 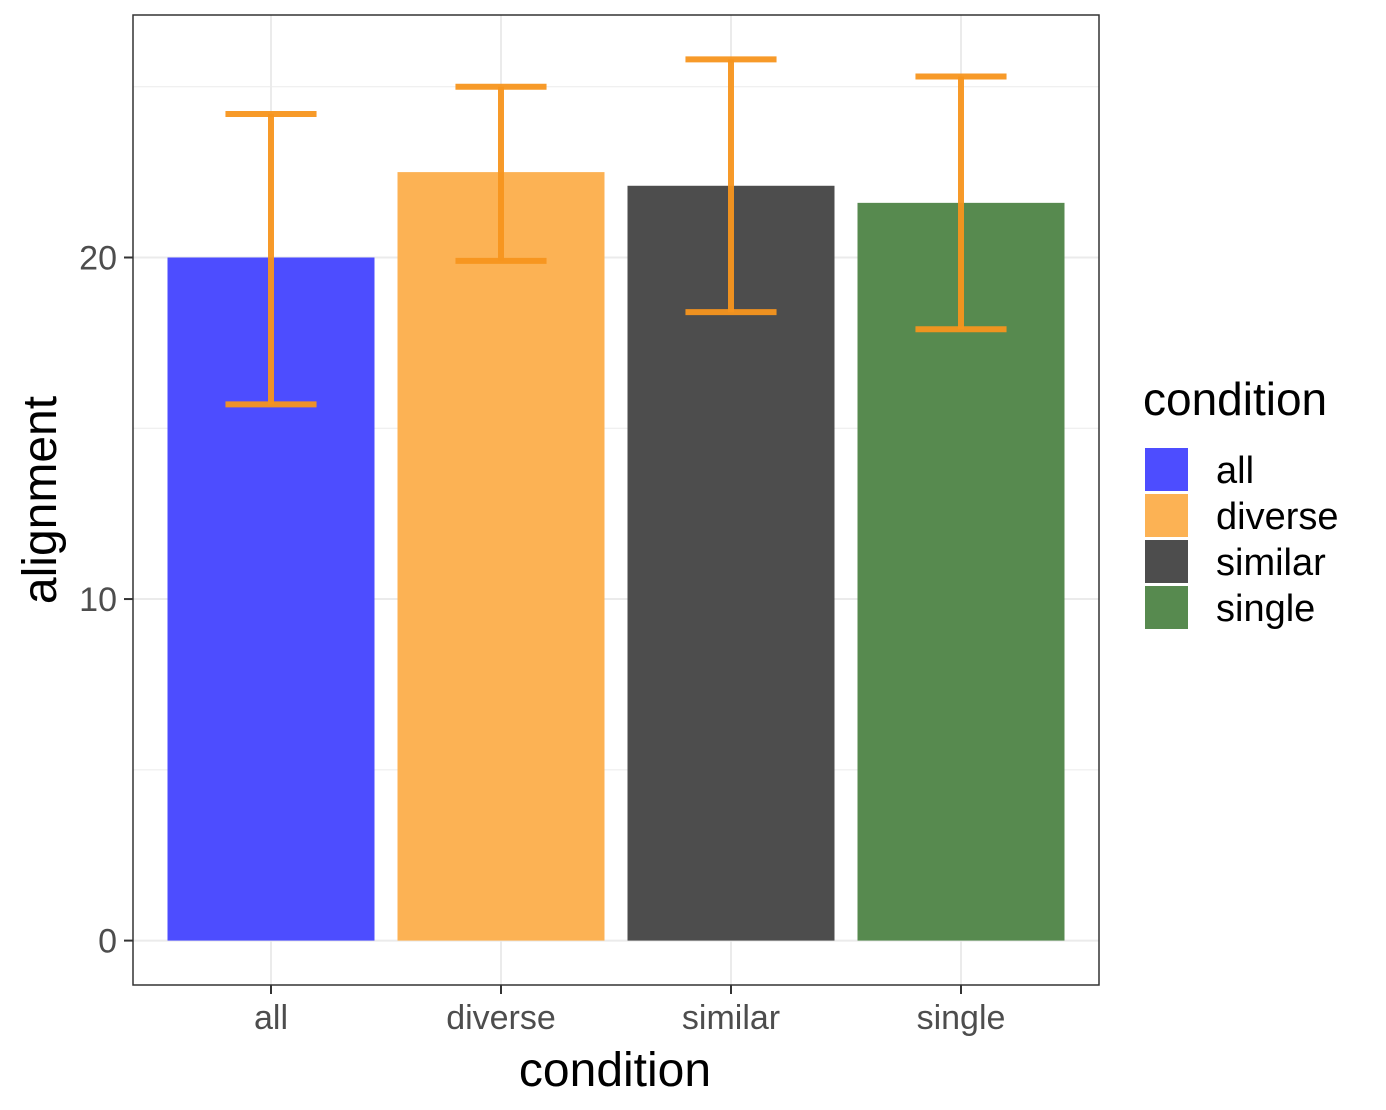 What do you see at coordinates (1166, 515) in the screenshot?
I see `legend-key-diverse` at bounding box center [1166, 515].